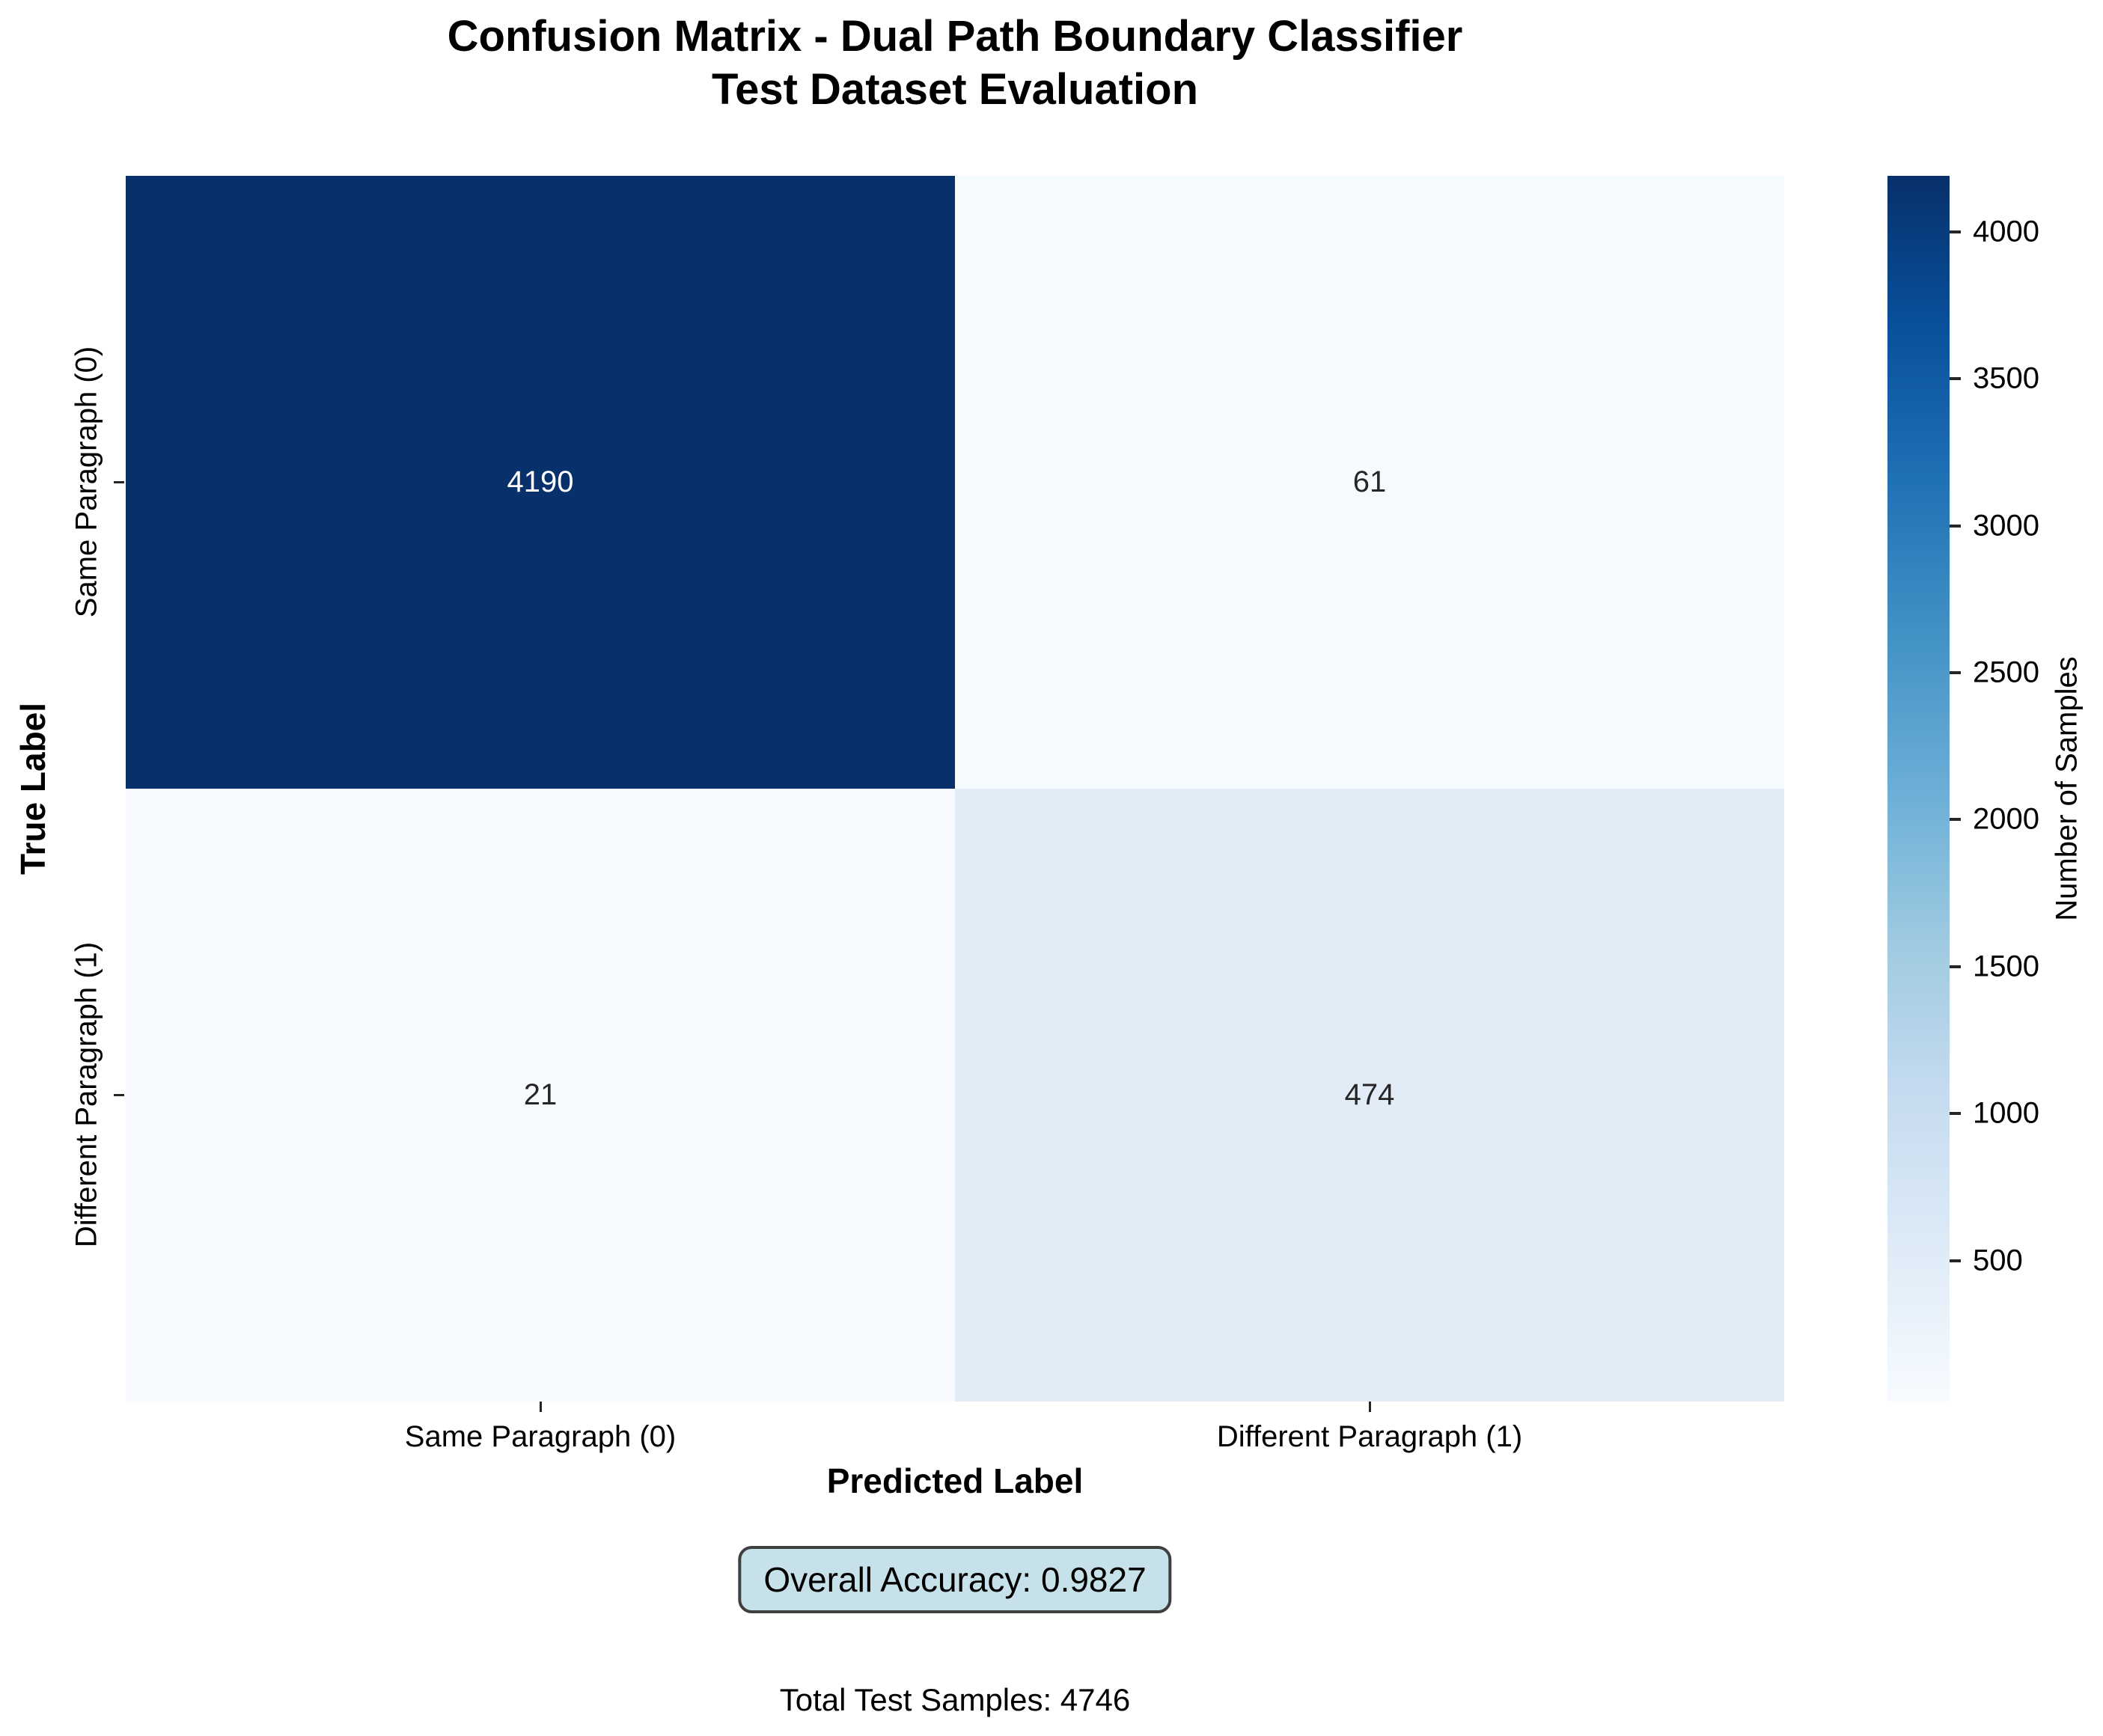 The height and width of the screenshot is (1736, 2103). What do you see at coordinates (955, 1699) in the screenshot?
I see `total-samples-text: Total Test Samples: 4746` at bounding box center [955, 1699].